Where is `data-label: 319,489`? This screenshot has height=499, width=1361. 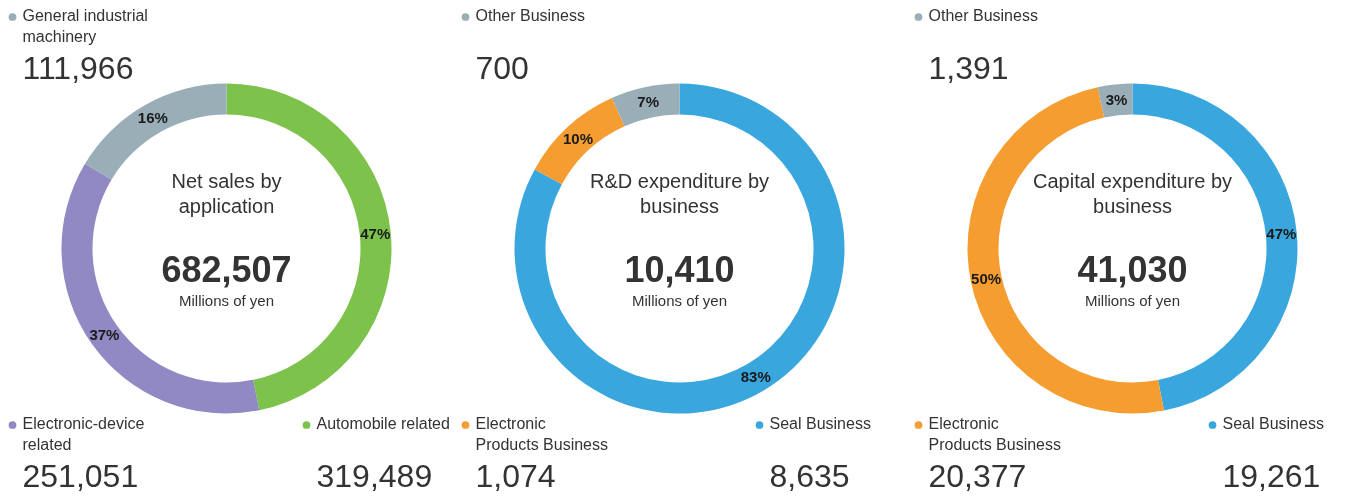 data-label: 319,489 is located at coordinates (374, 476).